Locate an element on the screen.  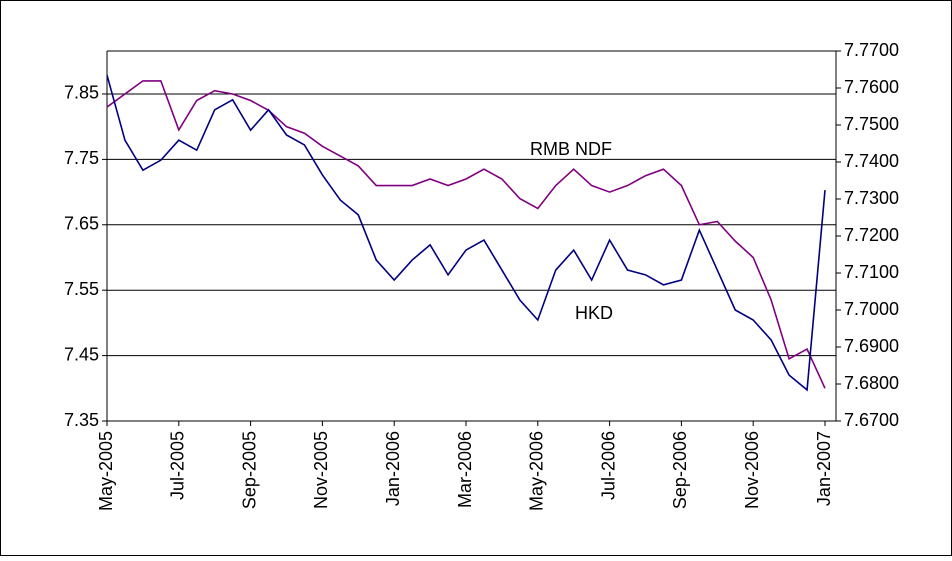
annotation: RMB NDF is located at coordinates (571, 149).